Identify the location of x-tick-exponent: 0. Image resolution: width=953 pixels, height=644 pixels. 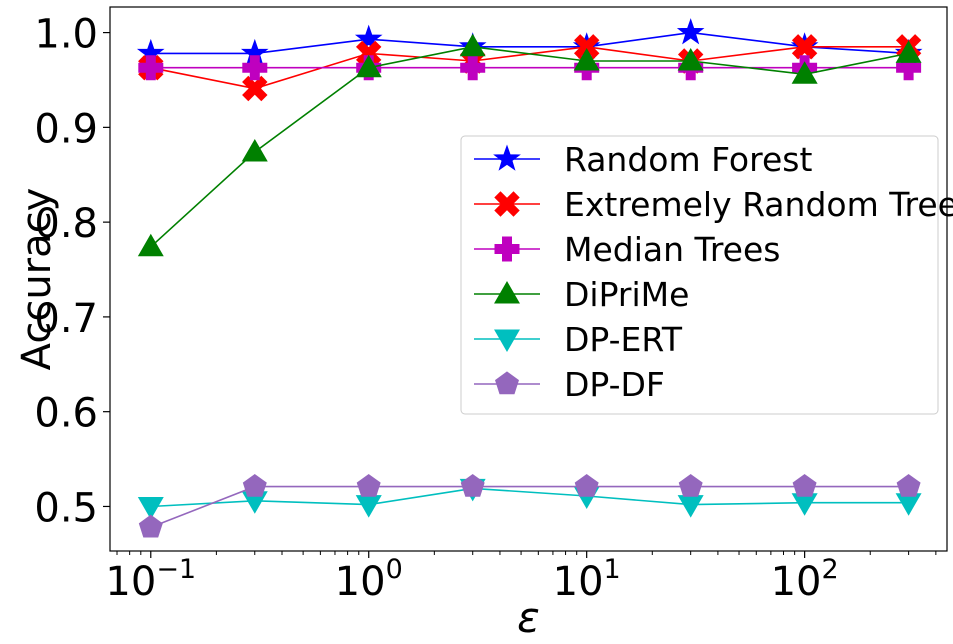
(394, 569).